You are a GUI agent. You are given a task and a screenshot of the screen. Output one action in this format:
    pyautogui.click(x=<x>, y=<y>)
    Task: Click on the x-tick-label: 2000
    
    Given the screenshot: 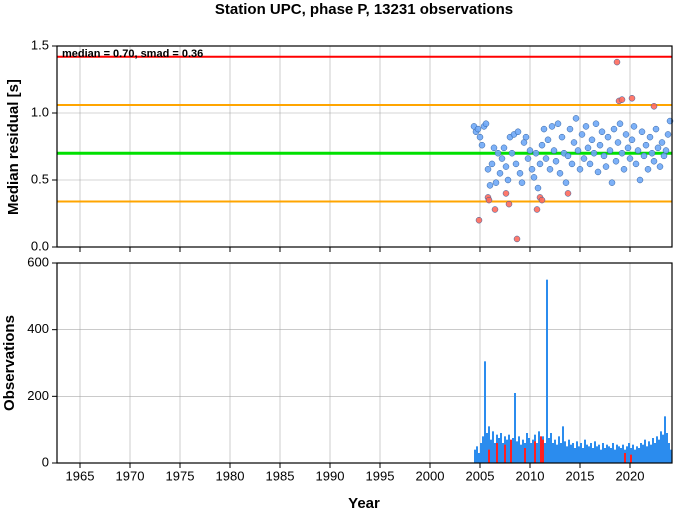 What is the action you would take?
    pyautogui.click(x=430, y=475)
    